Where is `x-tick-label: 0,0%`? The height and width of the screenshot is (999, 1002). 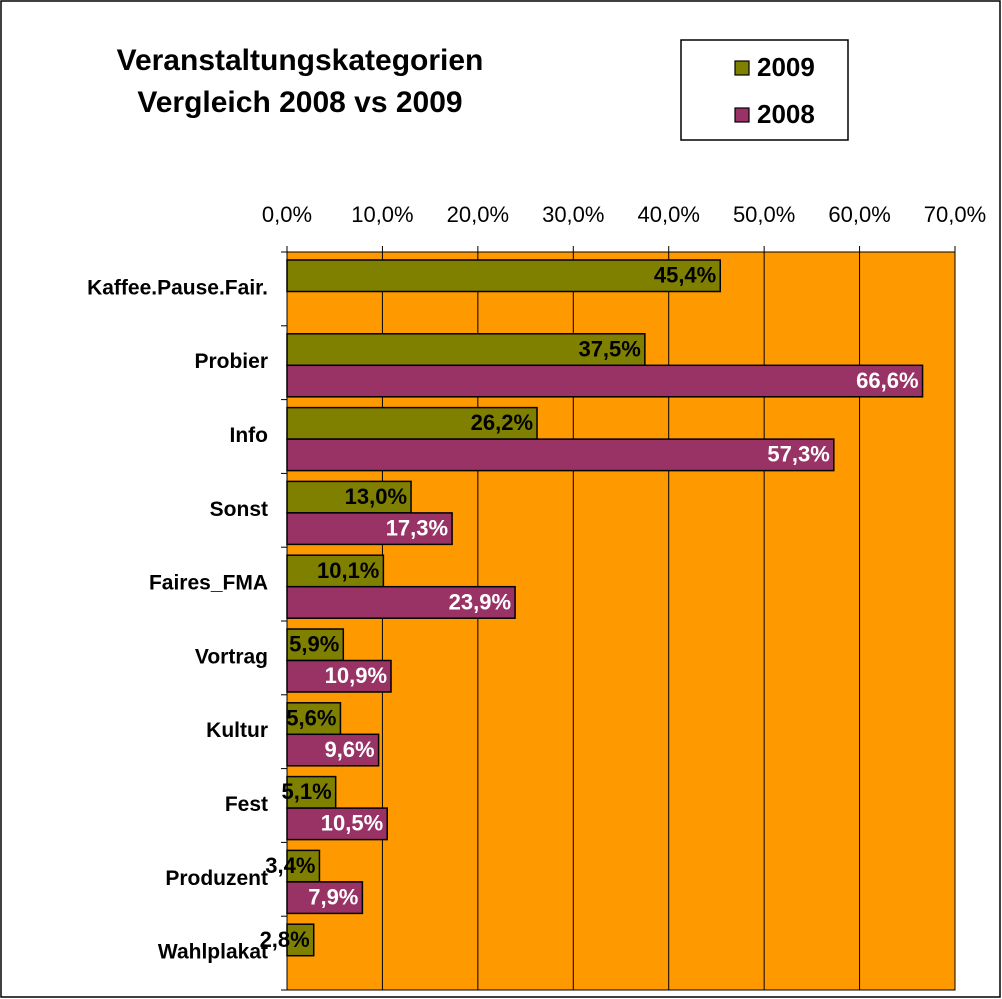
x-tick-label: 0,0% is located at coordinates (287, 214).